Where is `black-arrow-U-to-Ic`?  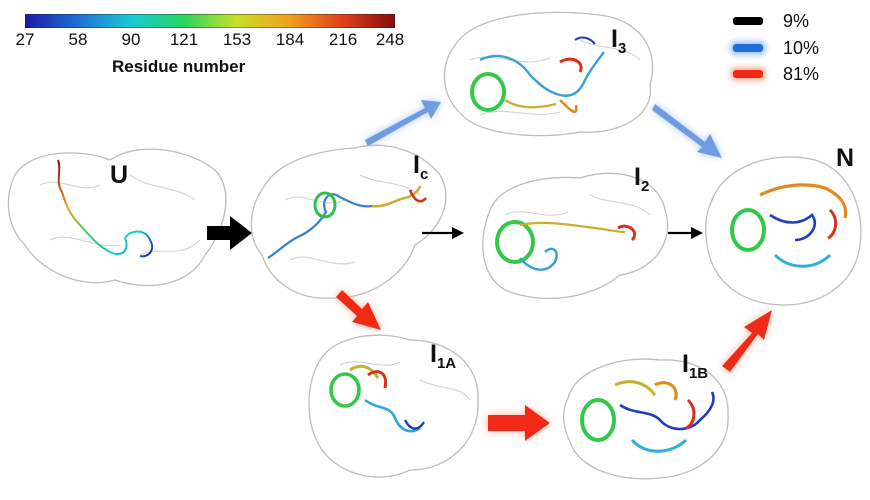
black-arrow-U-to-Ic is located at coordinates (229, 233).